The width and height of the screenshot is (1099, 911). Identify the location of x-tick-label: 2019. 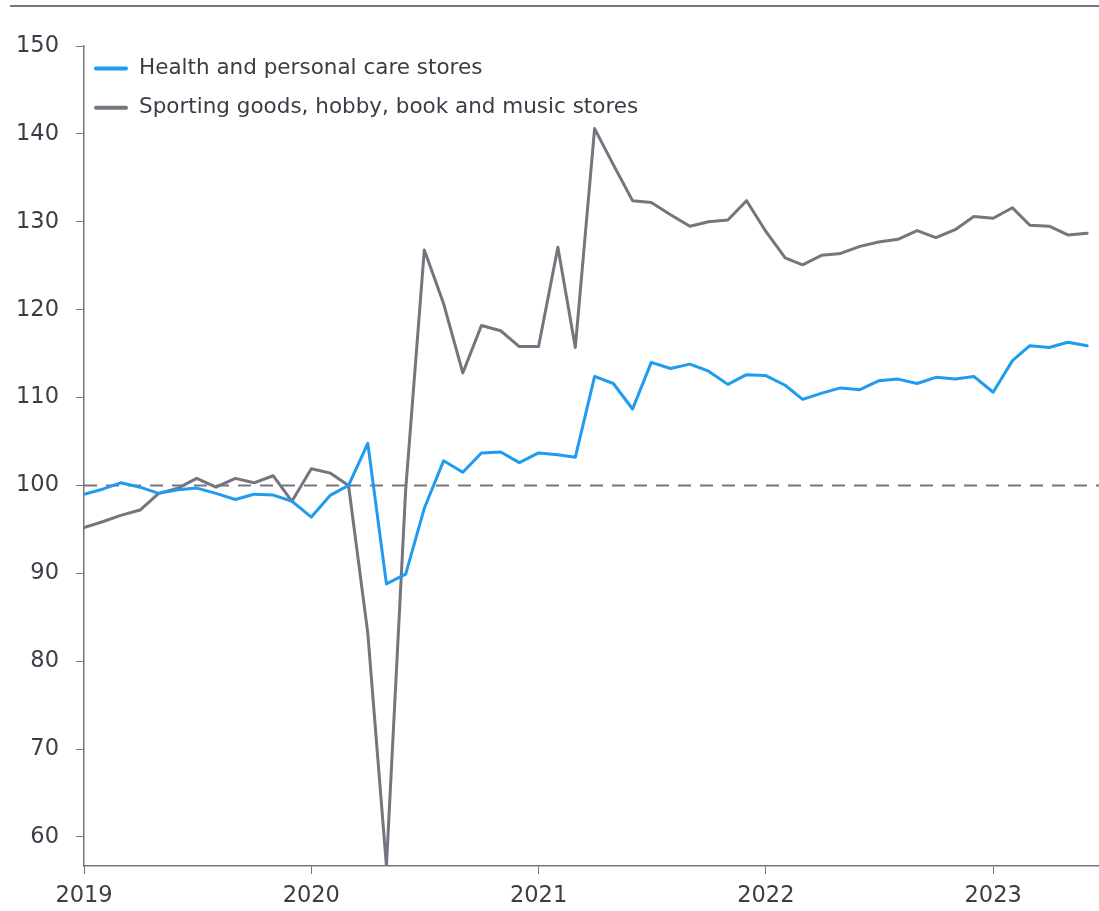
(84, 894).